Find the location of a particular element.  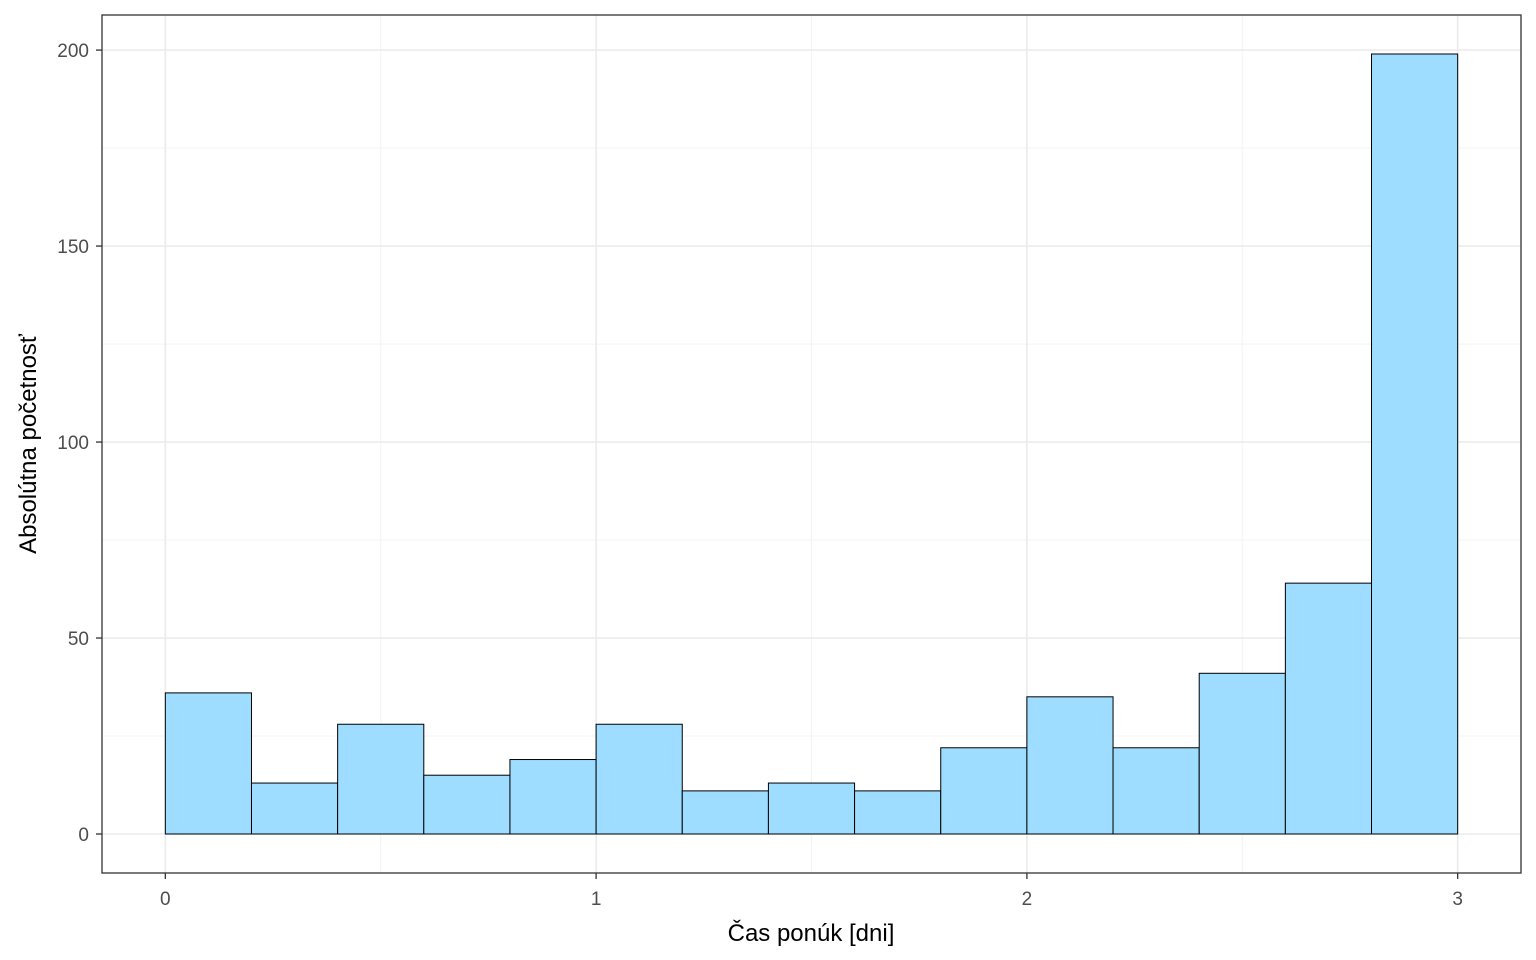

y-tick-label: 150 is located at coordinates (73, 247).